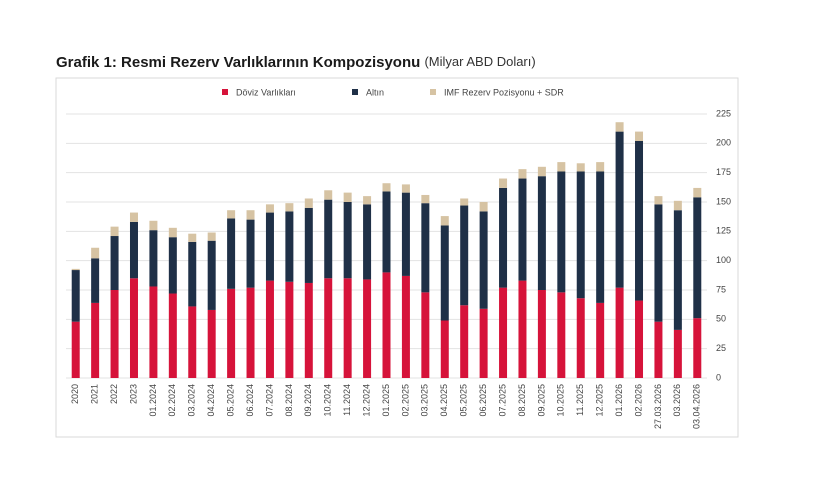  I want to click on x-tick-label: 2021, so click(95, 394).